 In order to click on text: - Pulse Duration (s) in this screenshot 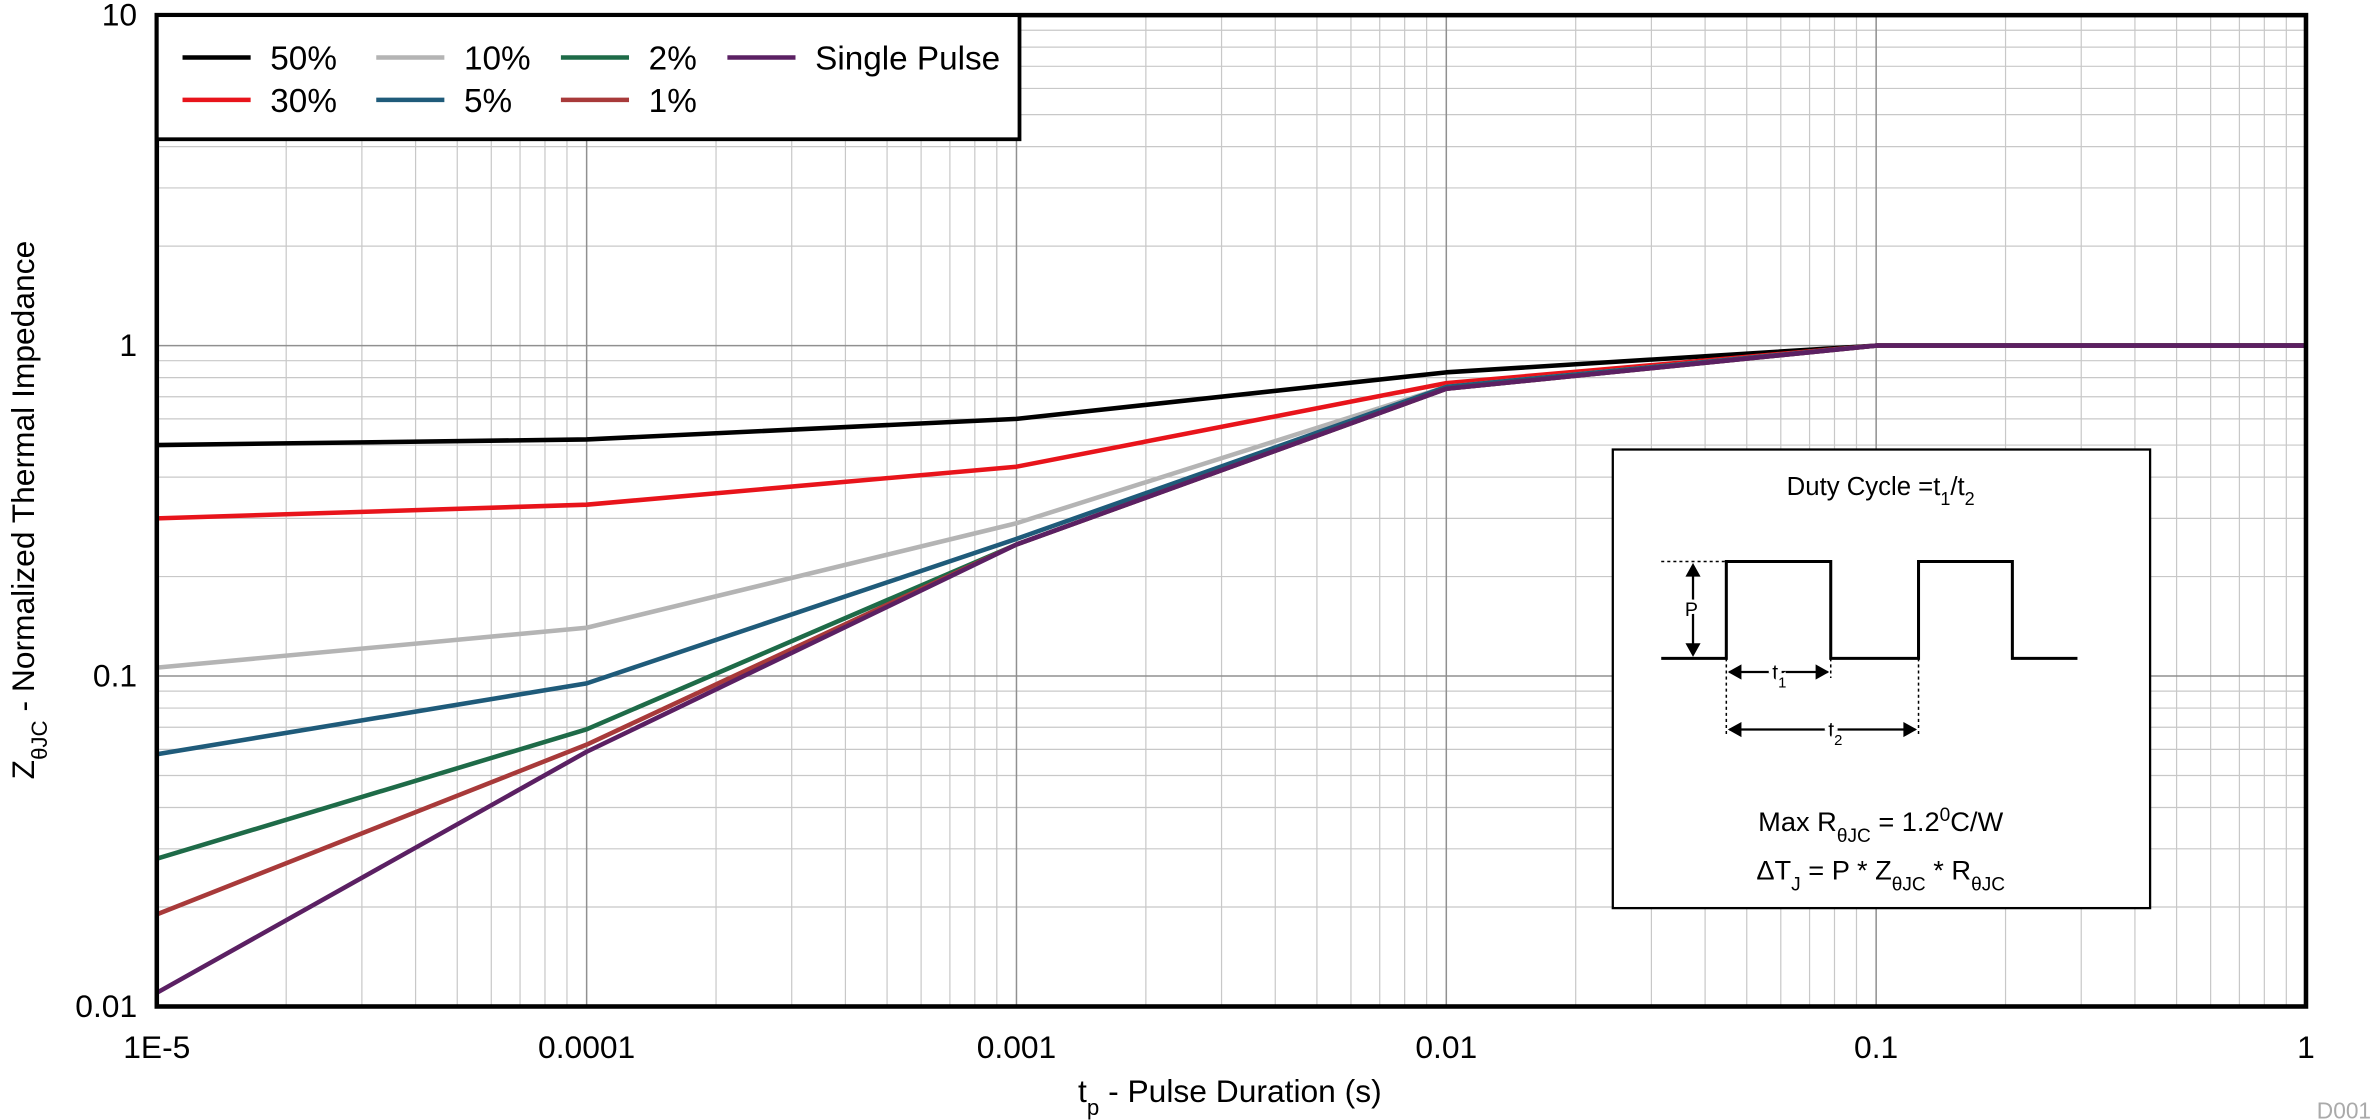, I will do `click(1240, 1091)`.